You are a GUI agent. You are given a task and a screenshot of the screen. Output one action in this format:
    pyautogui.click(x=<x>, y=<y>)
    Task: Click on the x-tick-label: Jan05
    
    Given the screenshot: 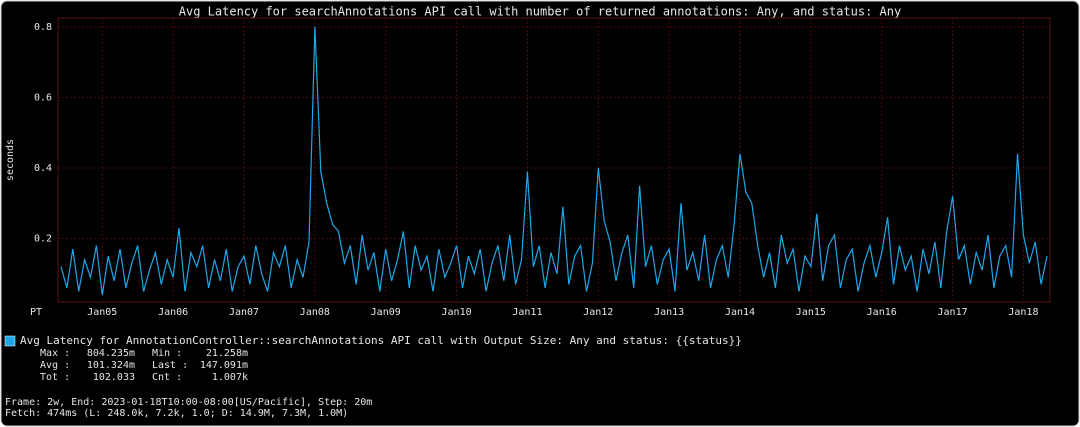 What is the action you would take?
    pyautogui.click(x=102, y=312)
    